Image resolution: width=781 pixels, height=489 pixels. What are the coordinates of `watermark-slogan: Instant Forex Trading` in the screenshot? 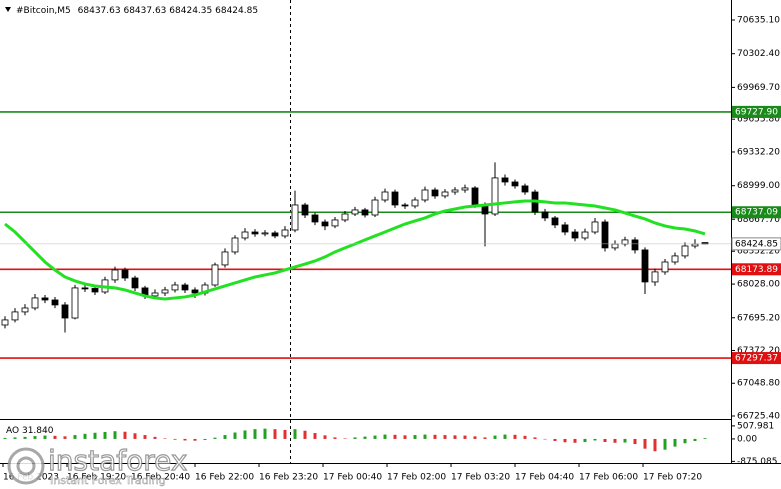 It's located at (108, 480).